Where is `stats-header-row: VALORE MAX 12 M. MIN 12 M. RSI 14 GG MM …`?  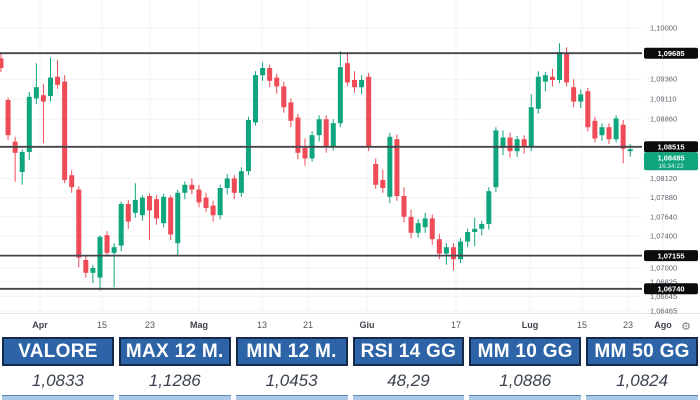 stats-header-row: VALORE MAX 12 M. MIN 12 M. RSI 14 GG MM … is located at coordinates (350, 351).